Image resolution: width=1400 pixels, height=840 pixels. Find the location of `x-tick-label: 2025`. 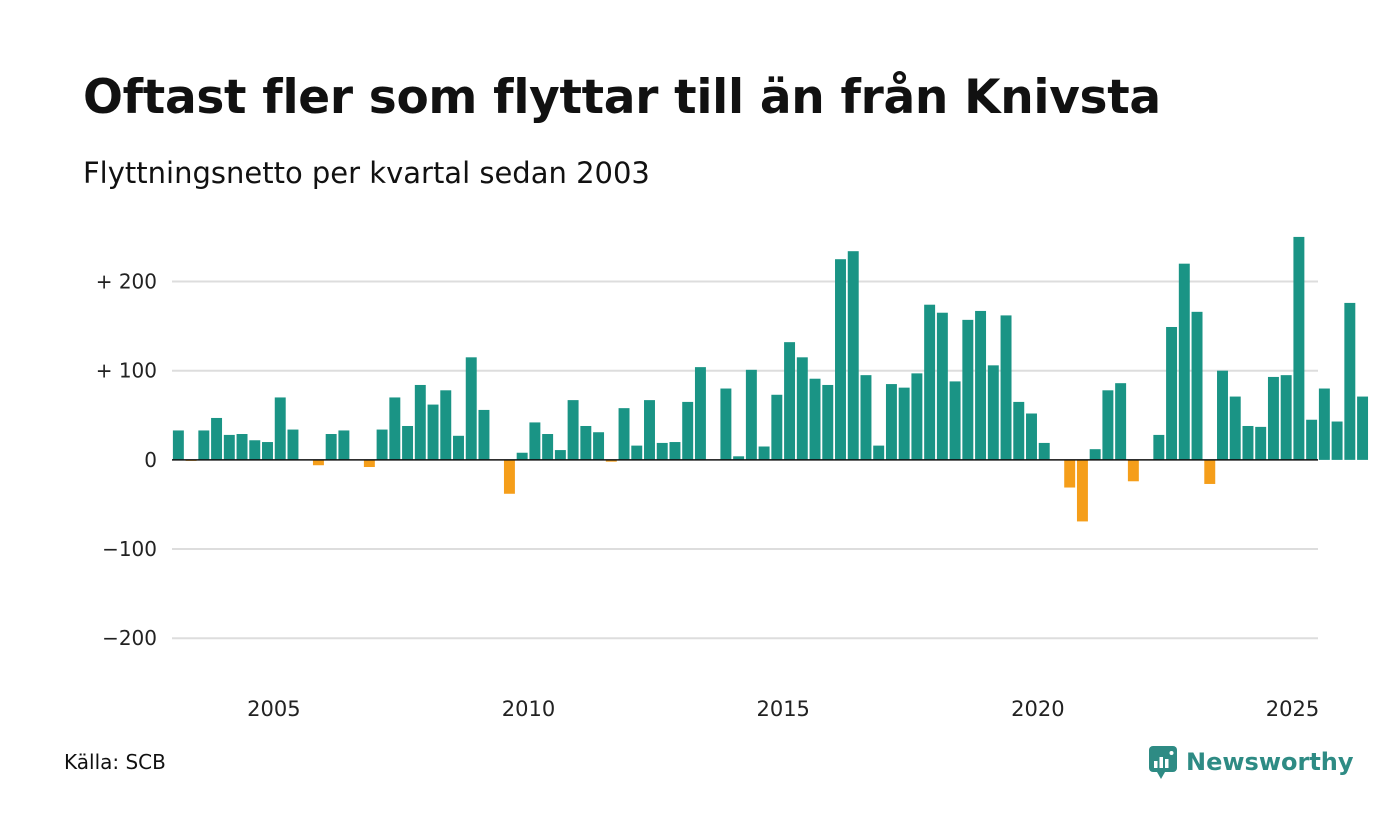

x-tick-label: 2025 is located at coordinates (1292, 709).